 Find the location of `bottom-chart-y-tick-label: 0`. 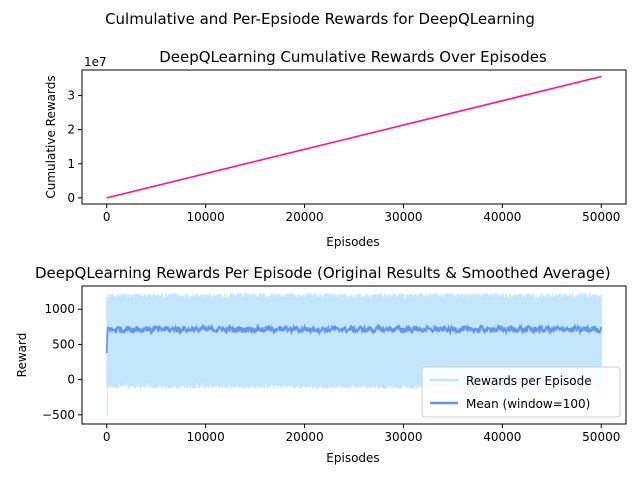

bottom-chart-y-tick-label: 0 is located at coordinates (71, 380).